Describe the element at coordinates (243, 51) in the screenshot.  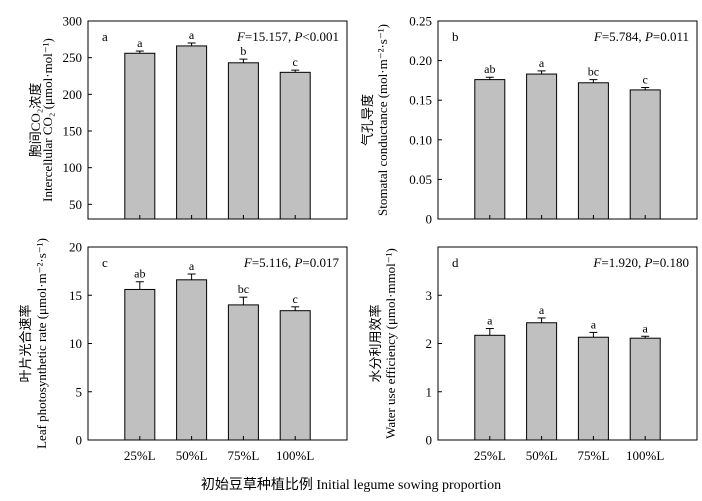
I see `significance-letter: b` at that location.